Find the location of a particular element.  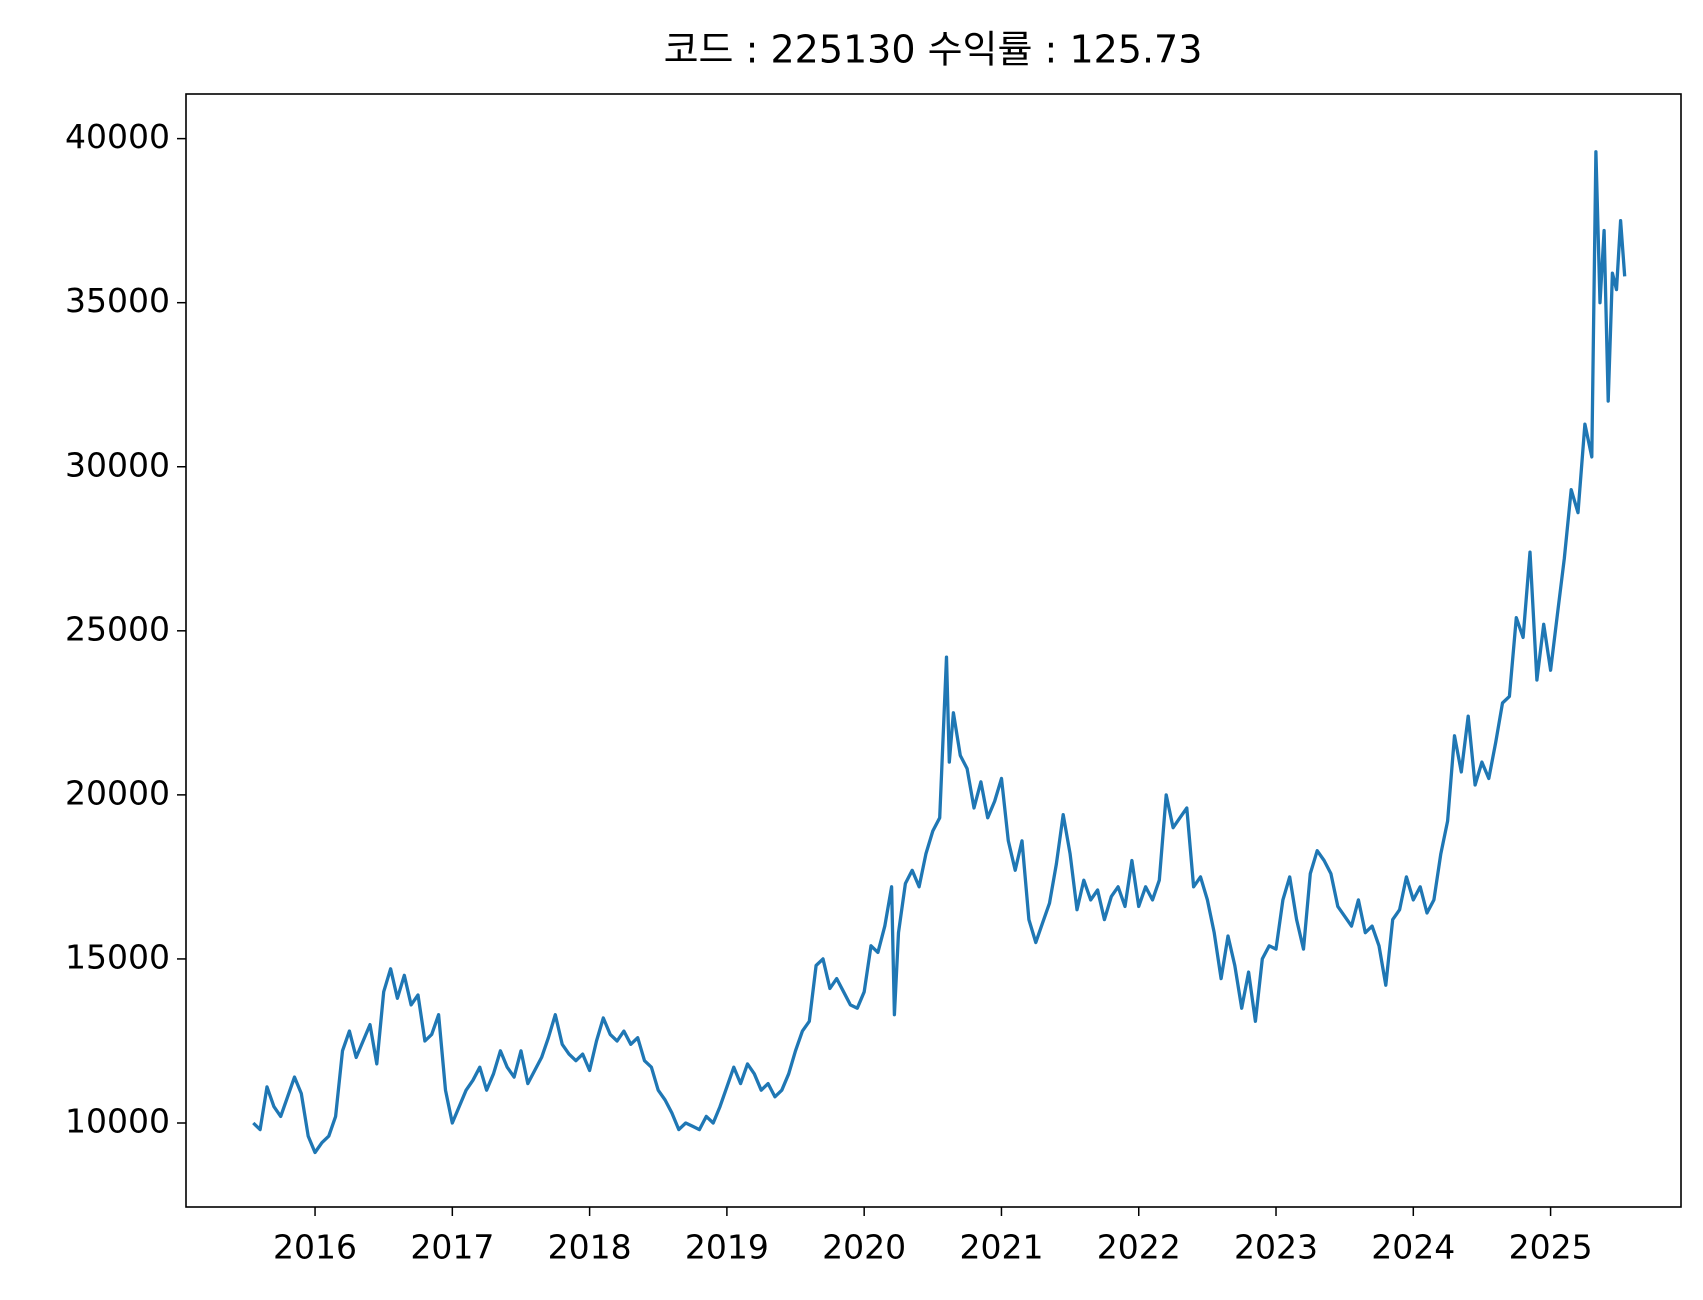

x-tick-label: 2022 is located at coordinates (1139, 1247).